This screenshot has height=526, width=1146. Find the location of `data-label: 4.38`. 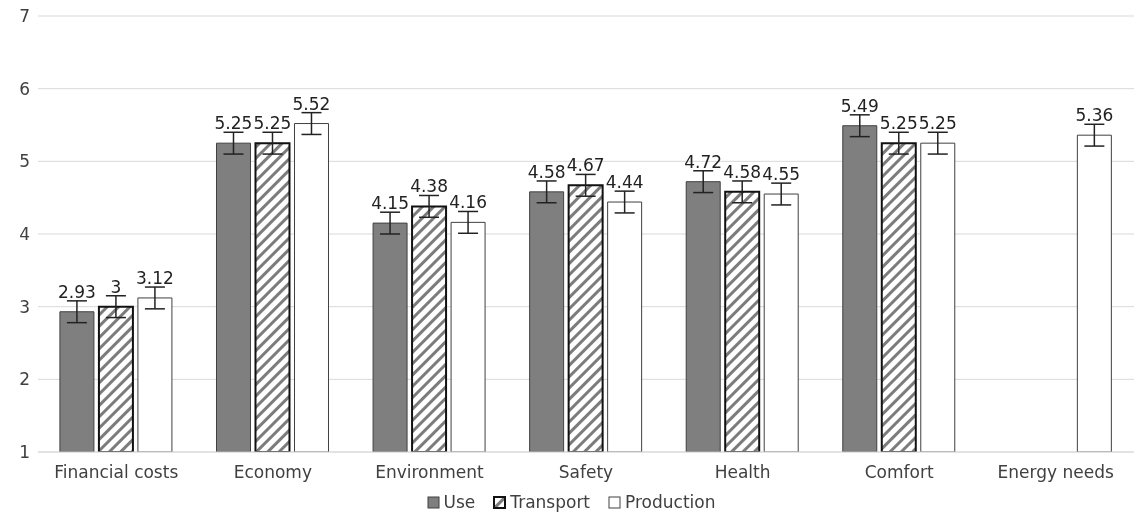

data-label: 4.38 is located at coordinates (429, 186).